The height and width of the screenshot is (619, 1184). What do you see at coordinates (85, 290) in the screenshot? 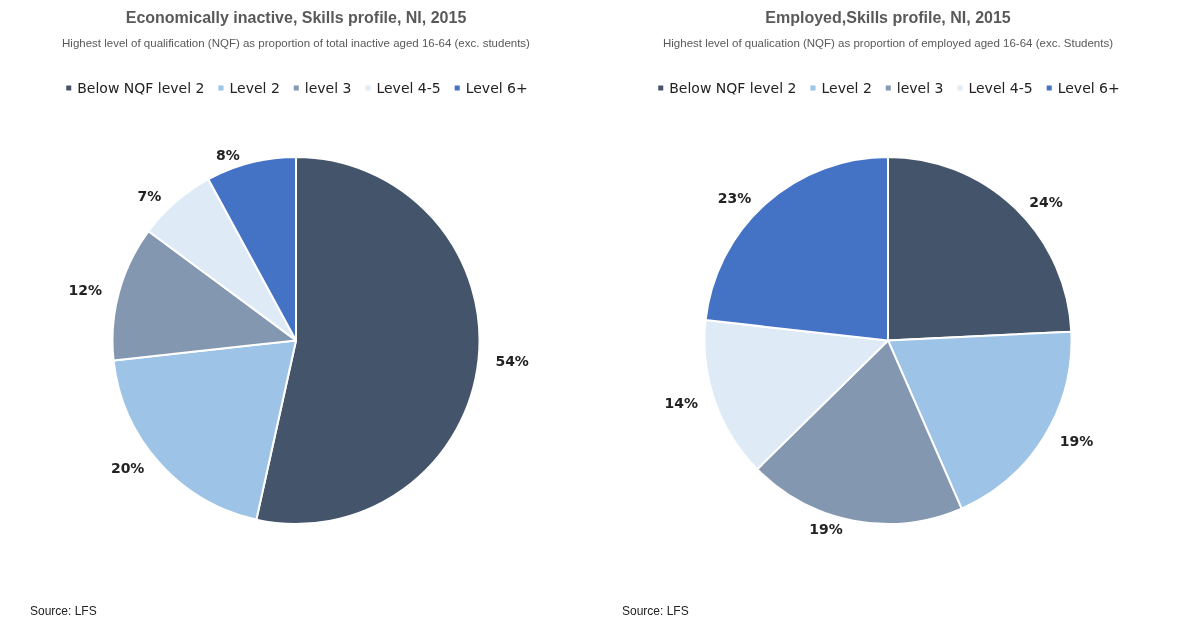
I see `data-label: 12%` at bounding box center [85, 290].